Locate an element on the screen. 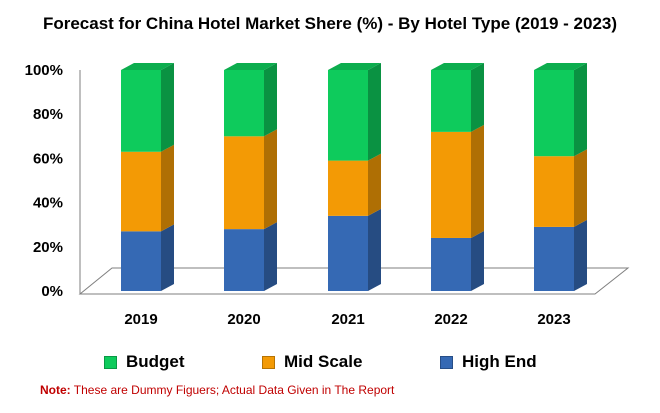  bar-budget-2019 is located at coordinates (141, 111).